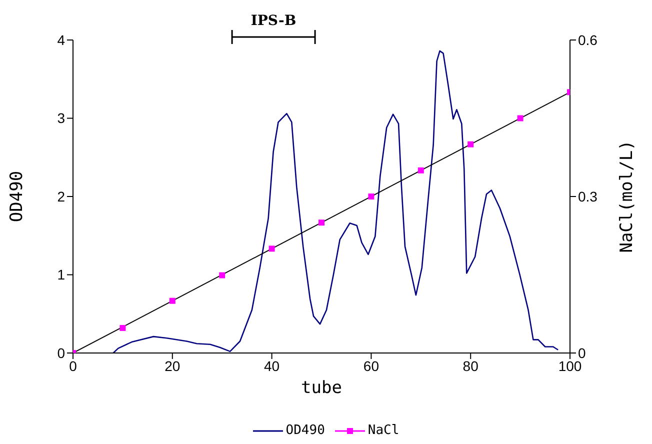  What do you see at coordinates (305, 430) in the screenshot?
I see `legend-label: OD490` at bounding box center [305, 430].